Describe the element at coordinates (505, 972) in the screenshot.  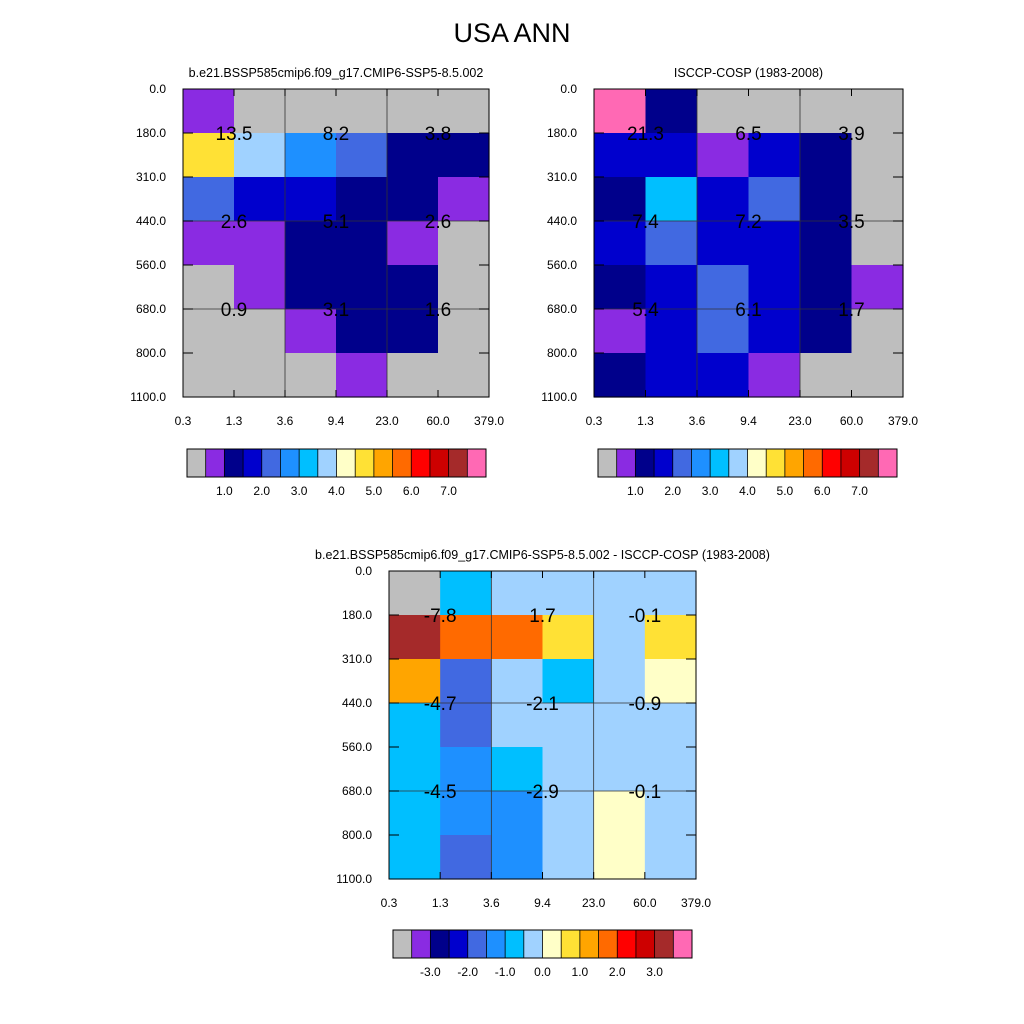
I see `colorbar-label: -1.0` at that location.